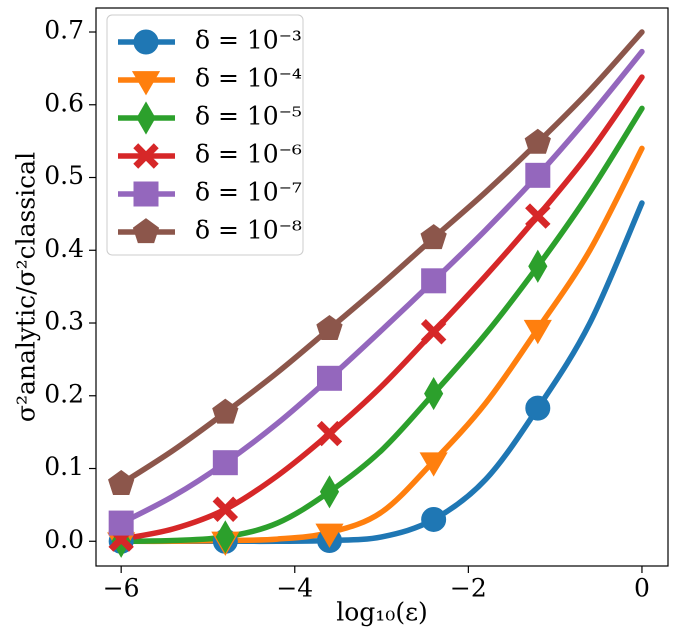  I want to click on x-tick-label: −2, so click(468, 588).